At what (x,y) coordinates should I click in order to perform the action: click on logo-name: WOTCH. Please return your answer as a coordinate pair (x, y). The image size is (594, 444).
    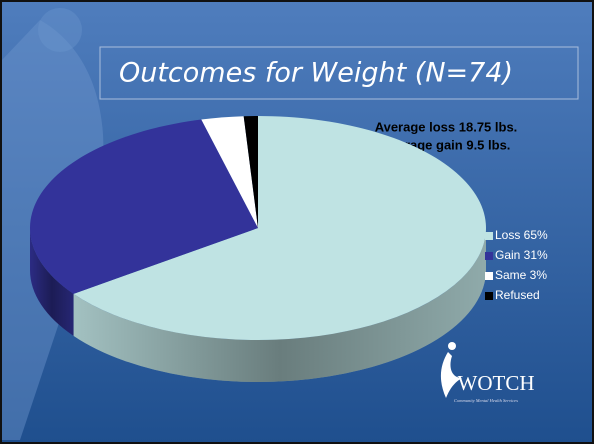
    Looking at the image, I should click on (496, 383).